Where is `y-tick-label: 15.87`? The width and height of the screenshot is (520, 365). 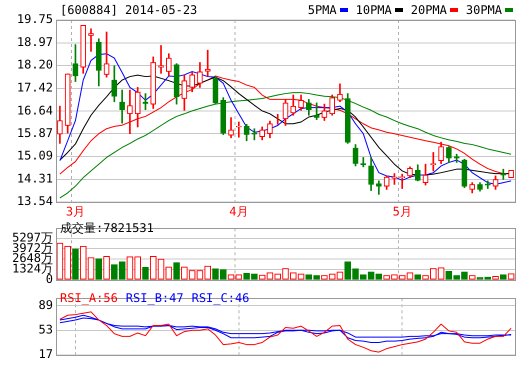 y-tick-label: 15.87 is located at coordinates (34, 133).